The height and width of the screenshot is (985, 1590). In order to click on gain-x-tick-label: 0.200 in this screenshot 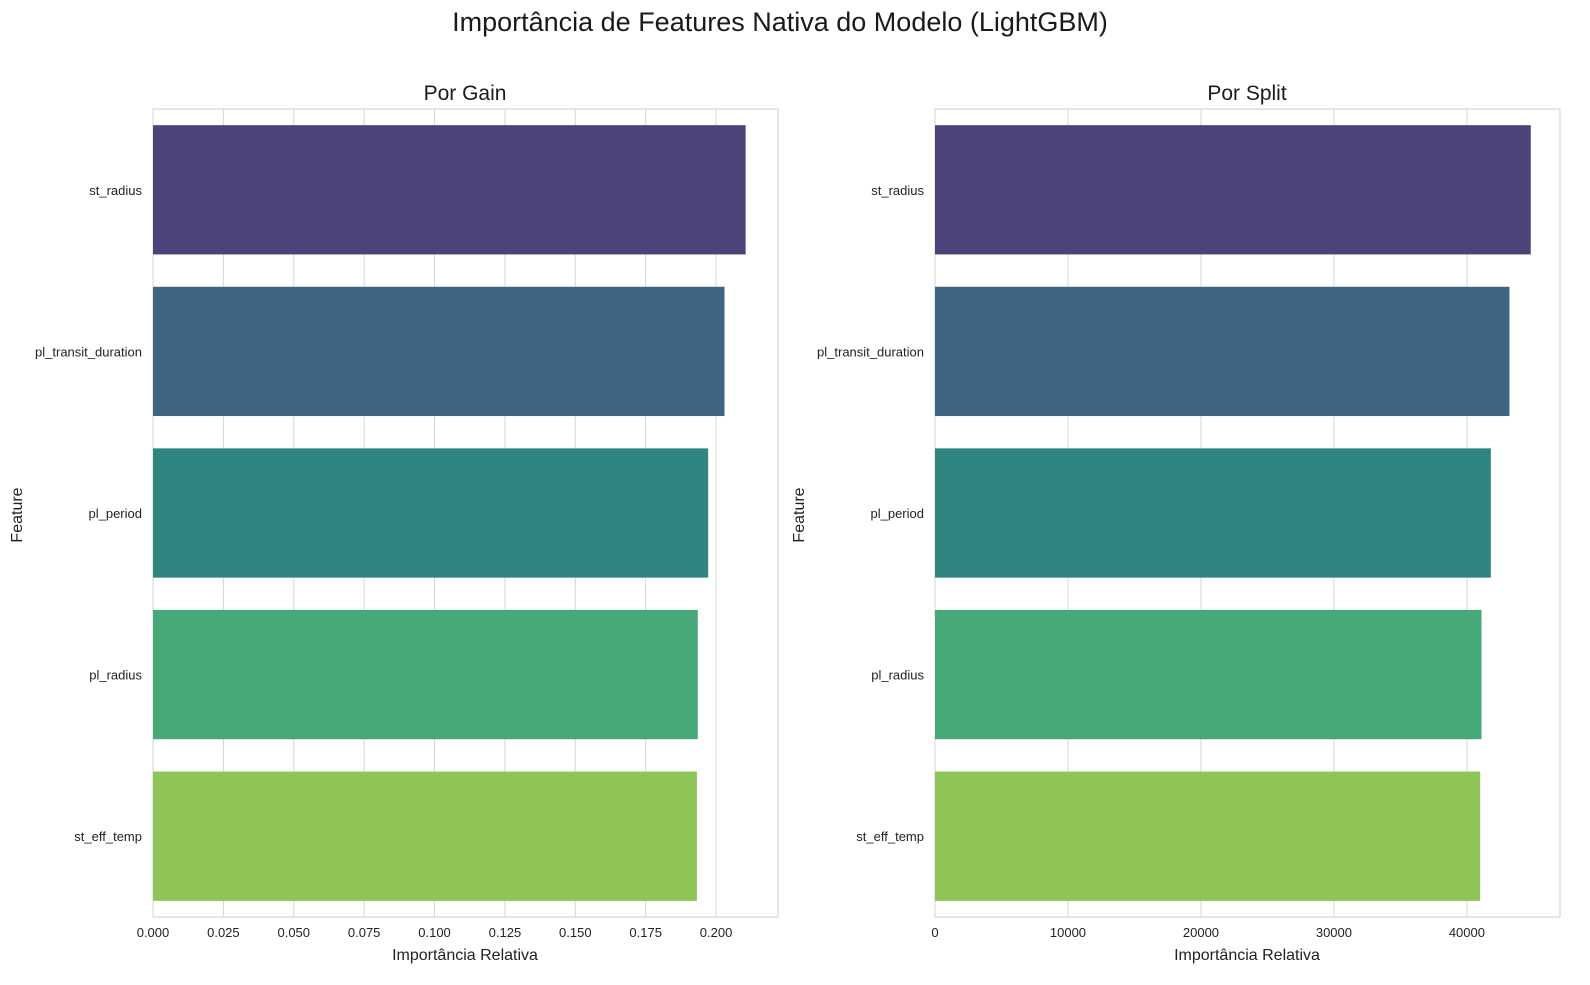, I will do `click(716, 932)`.